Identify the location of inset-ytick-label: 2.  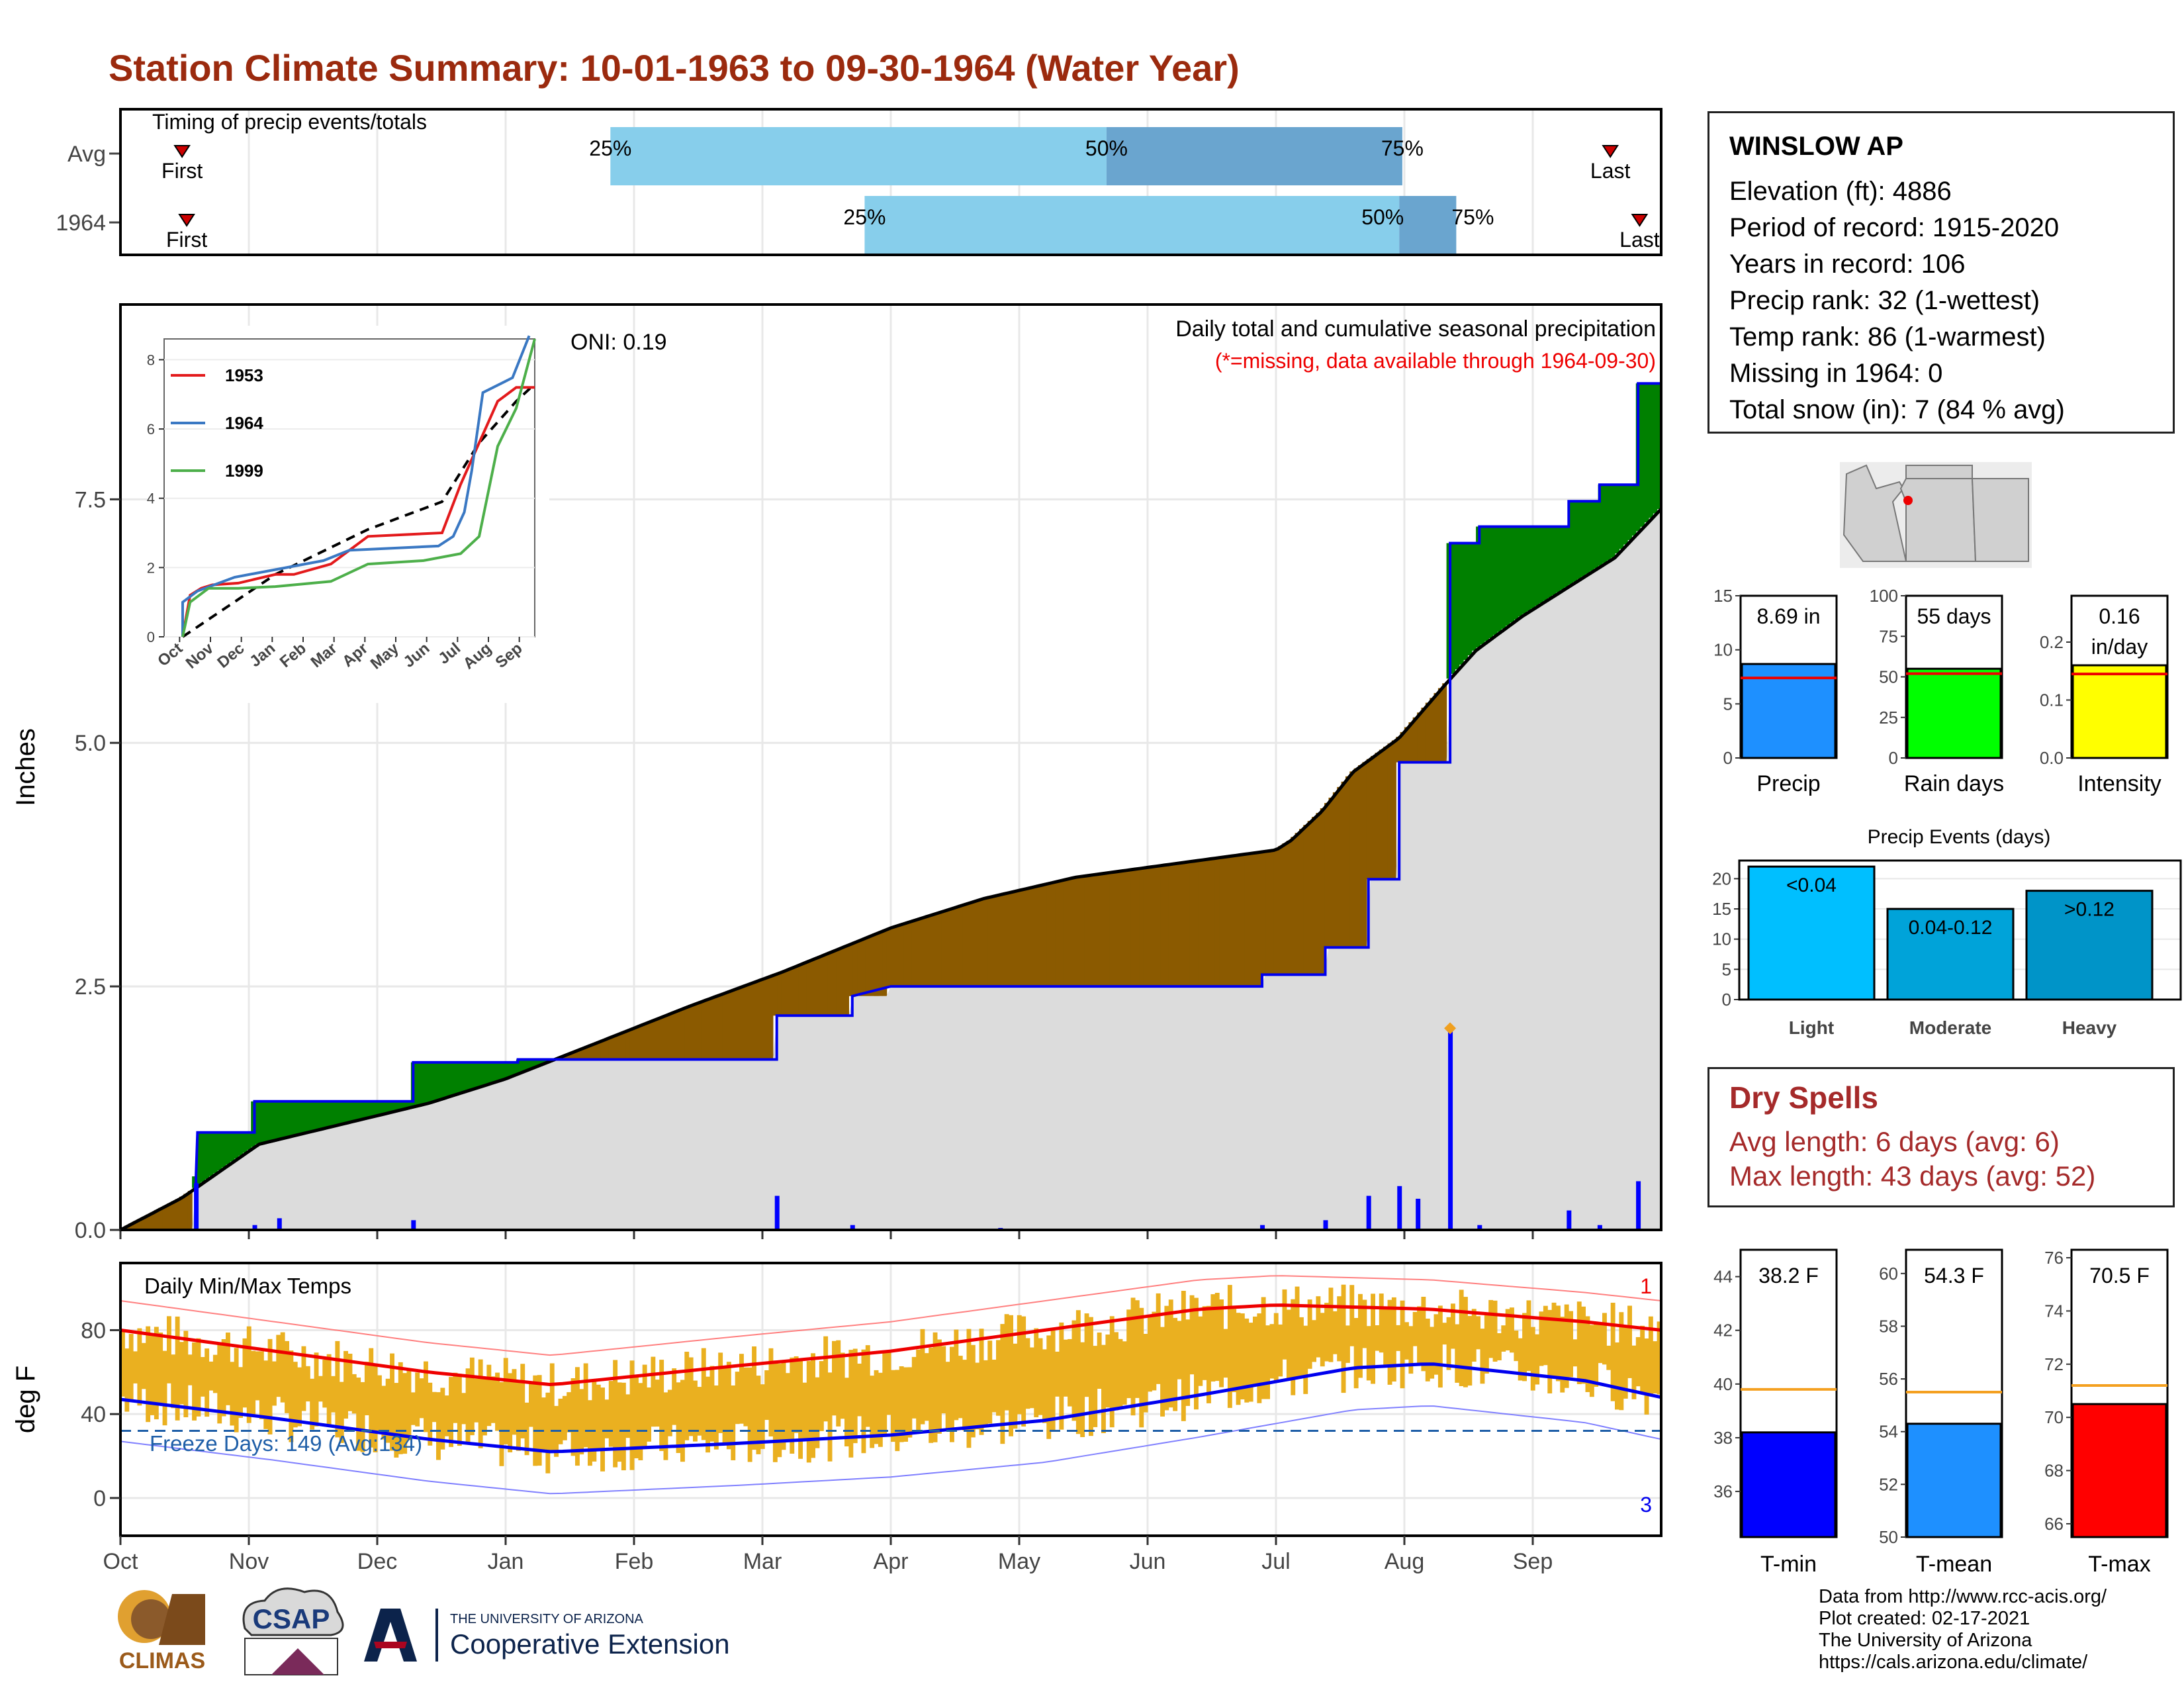
(151, 567).